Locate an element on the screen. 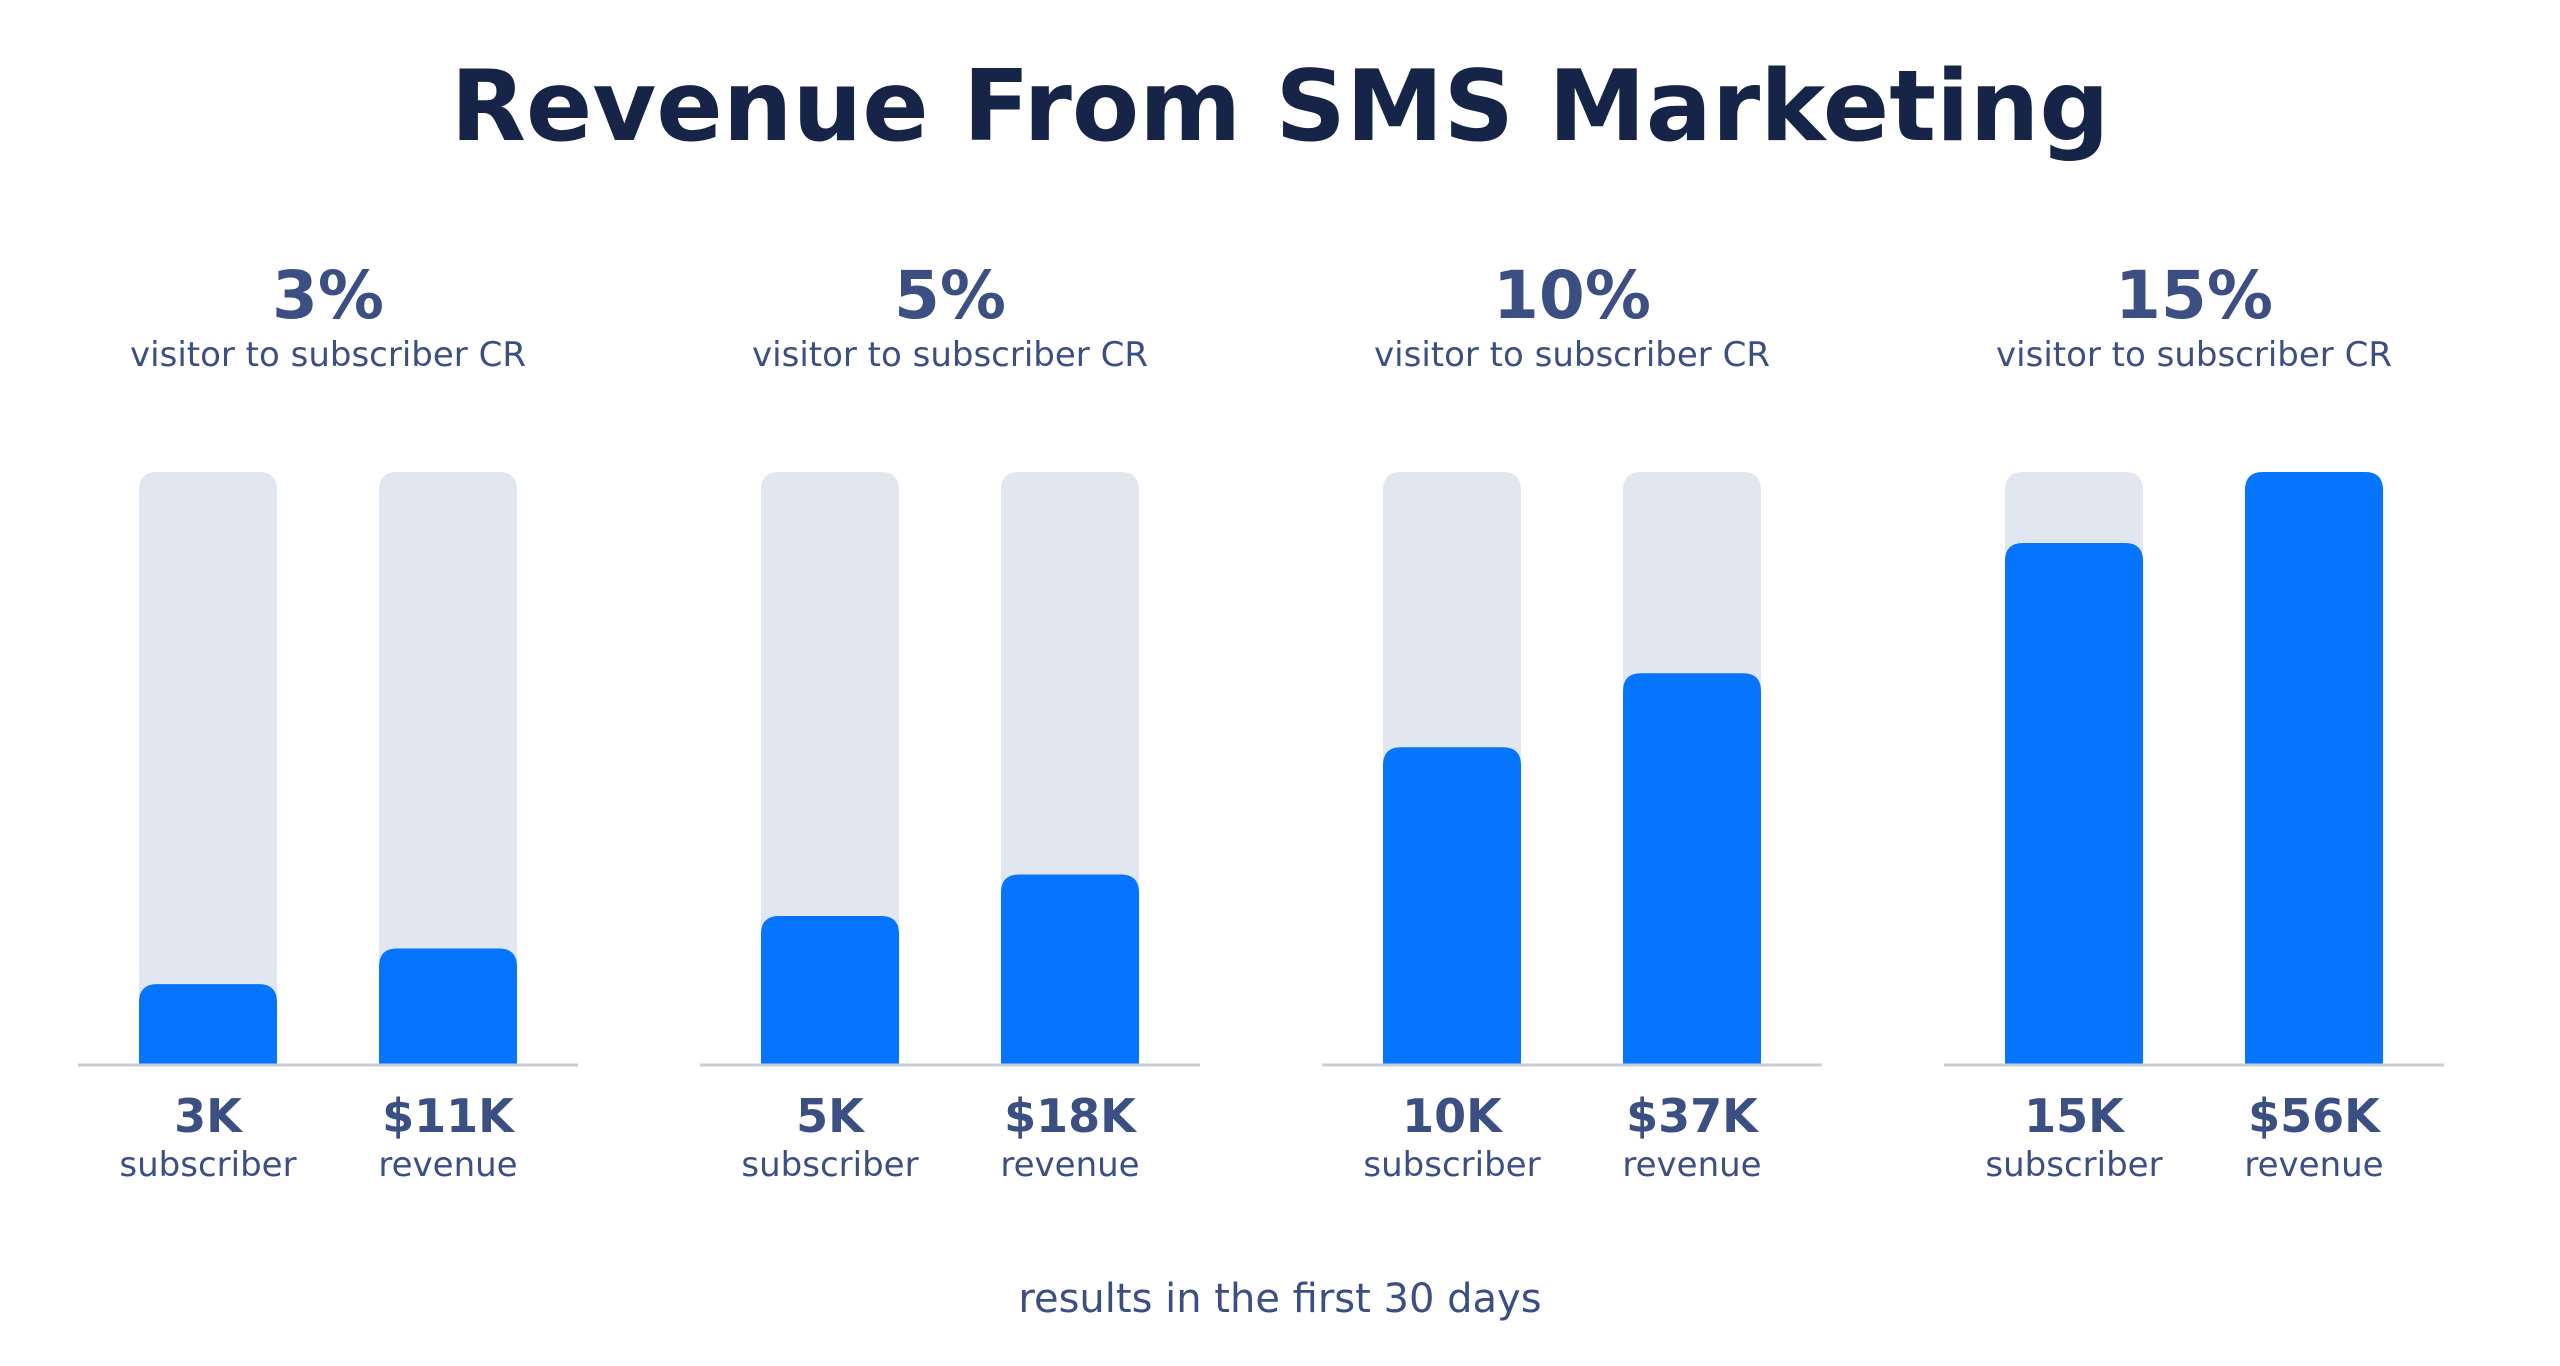 The image size is (2560, 1366). bar-value-label: $56K is located at coordinates (2315, 1116).